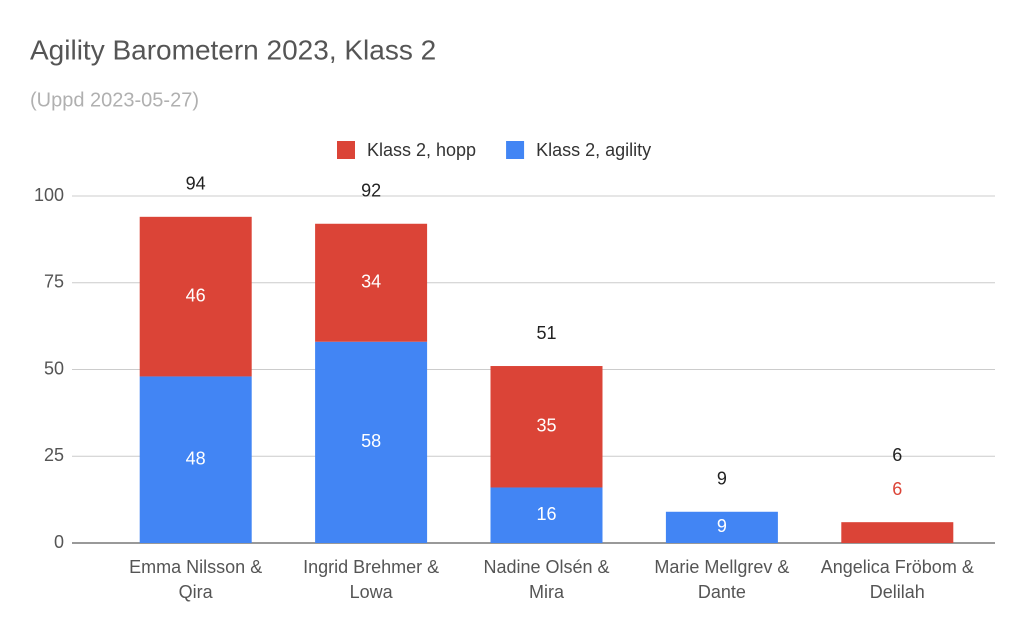 This screenshot has width=1023, height=636. What do you see at coordinates (54, 282) in the screenshot?
I see `y-tick-label: 75` at bounding box center [54, 282].